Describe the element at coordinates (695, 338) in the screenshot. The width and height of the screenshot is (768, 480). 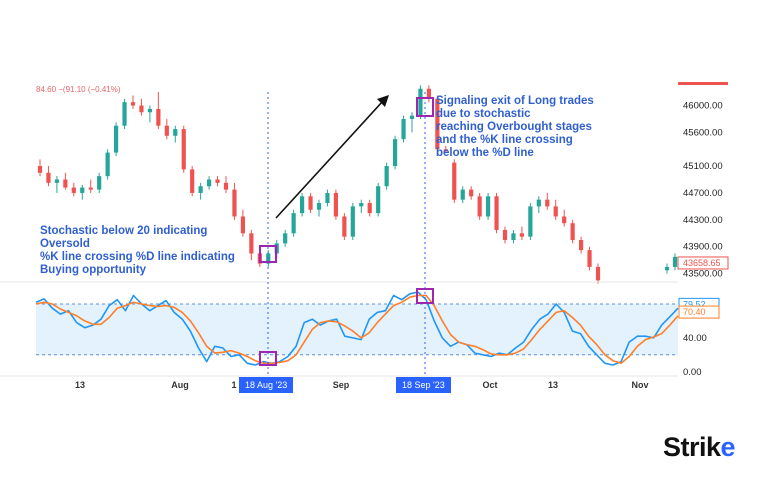
I see `stochastic-tick-label: 40.00` at that location.